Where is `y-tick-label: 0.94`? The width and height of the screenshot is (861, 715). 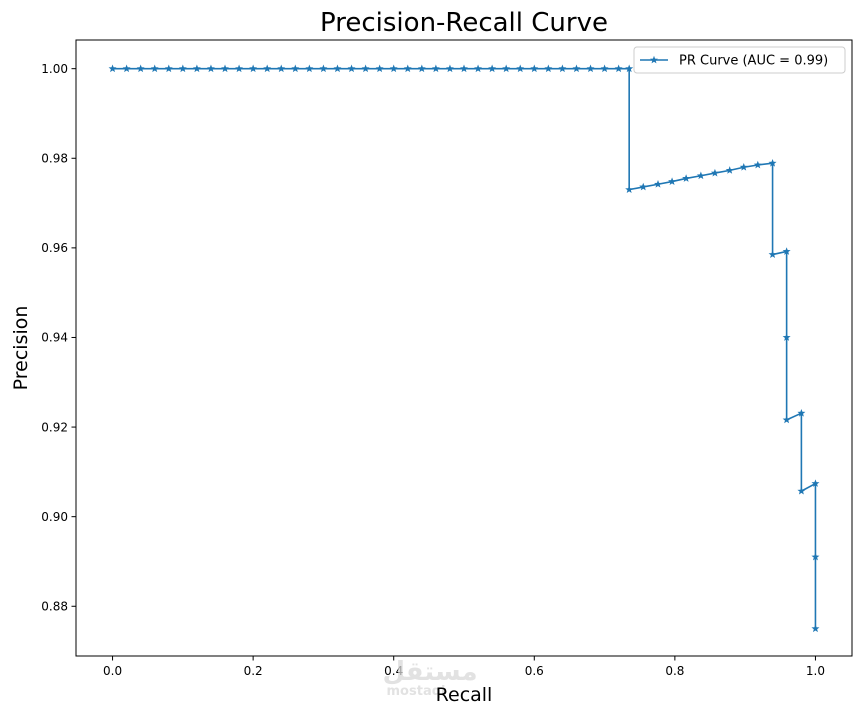
y-tick-label: 0.94 is located at coordinates (54, 338).